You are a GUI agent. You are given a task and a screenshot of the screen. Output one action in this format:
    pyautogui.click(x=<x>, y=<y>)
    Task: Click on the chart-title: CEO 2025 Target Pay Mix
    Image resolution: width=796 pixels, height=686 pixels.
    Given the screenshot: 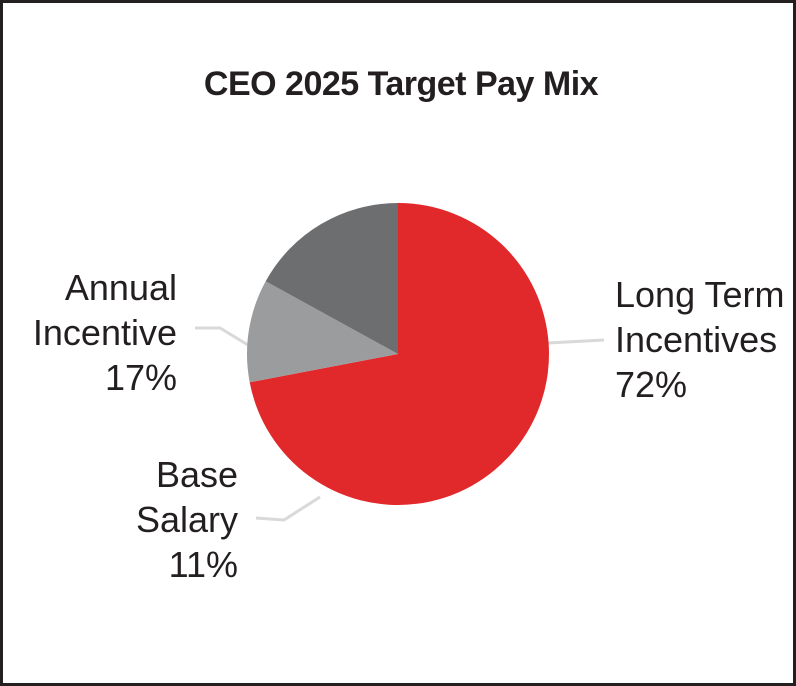 What is the action you would take?
    pyautogui.click(x=401, y=84)
    